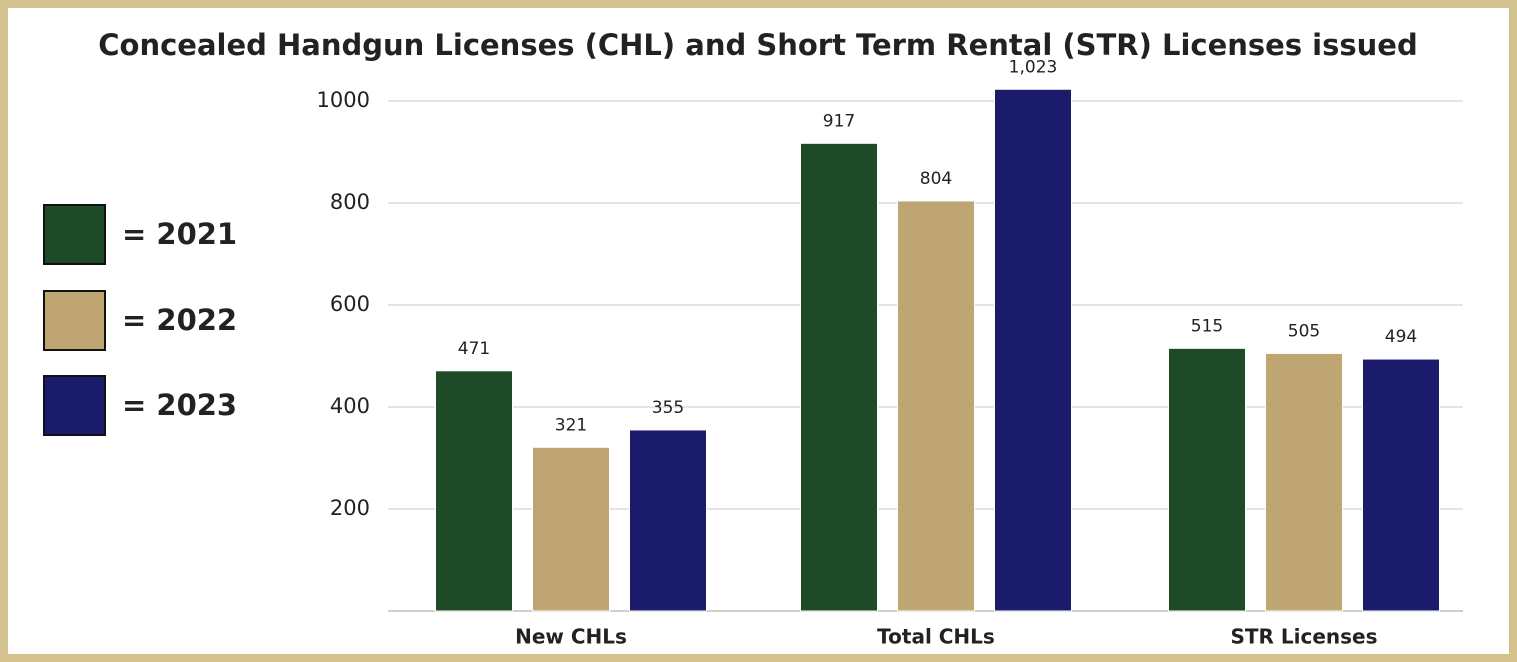 This screenshot has width=1517, height=662. I want to click on legend-label: = 2021, so click(179, 234).